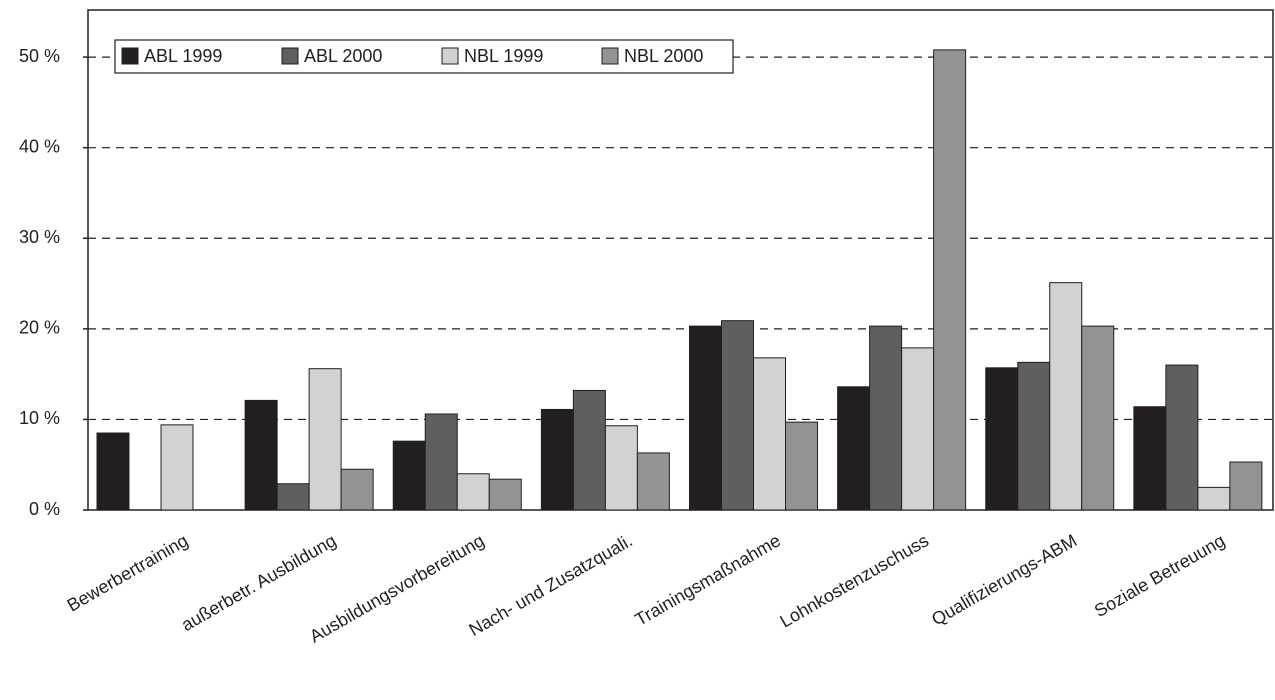  I want to click on x-tick-label: Soziale Betreuung, so click(1159, 575).